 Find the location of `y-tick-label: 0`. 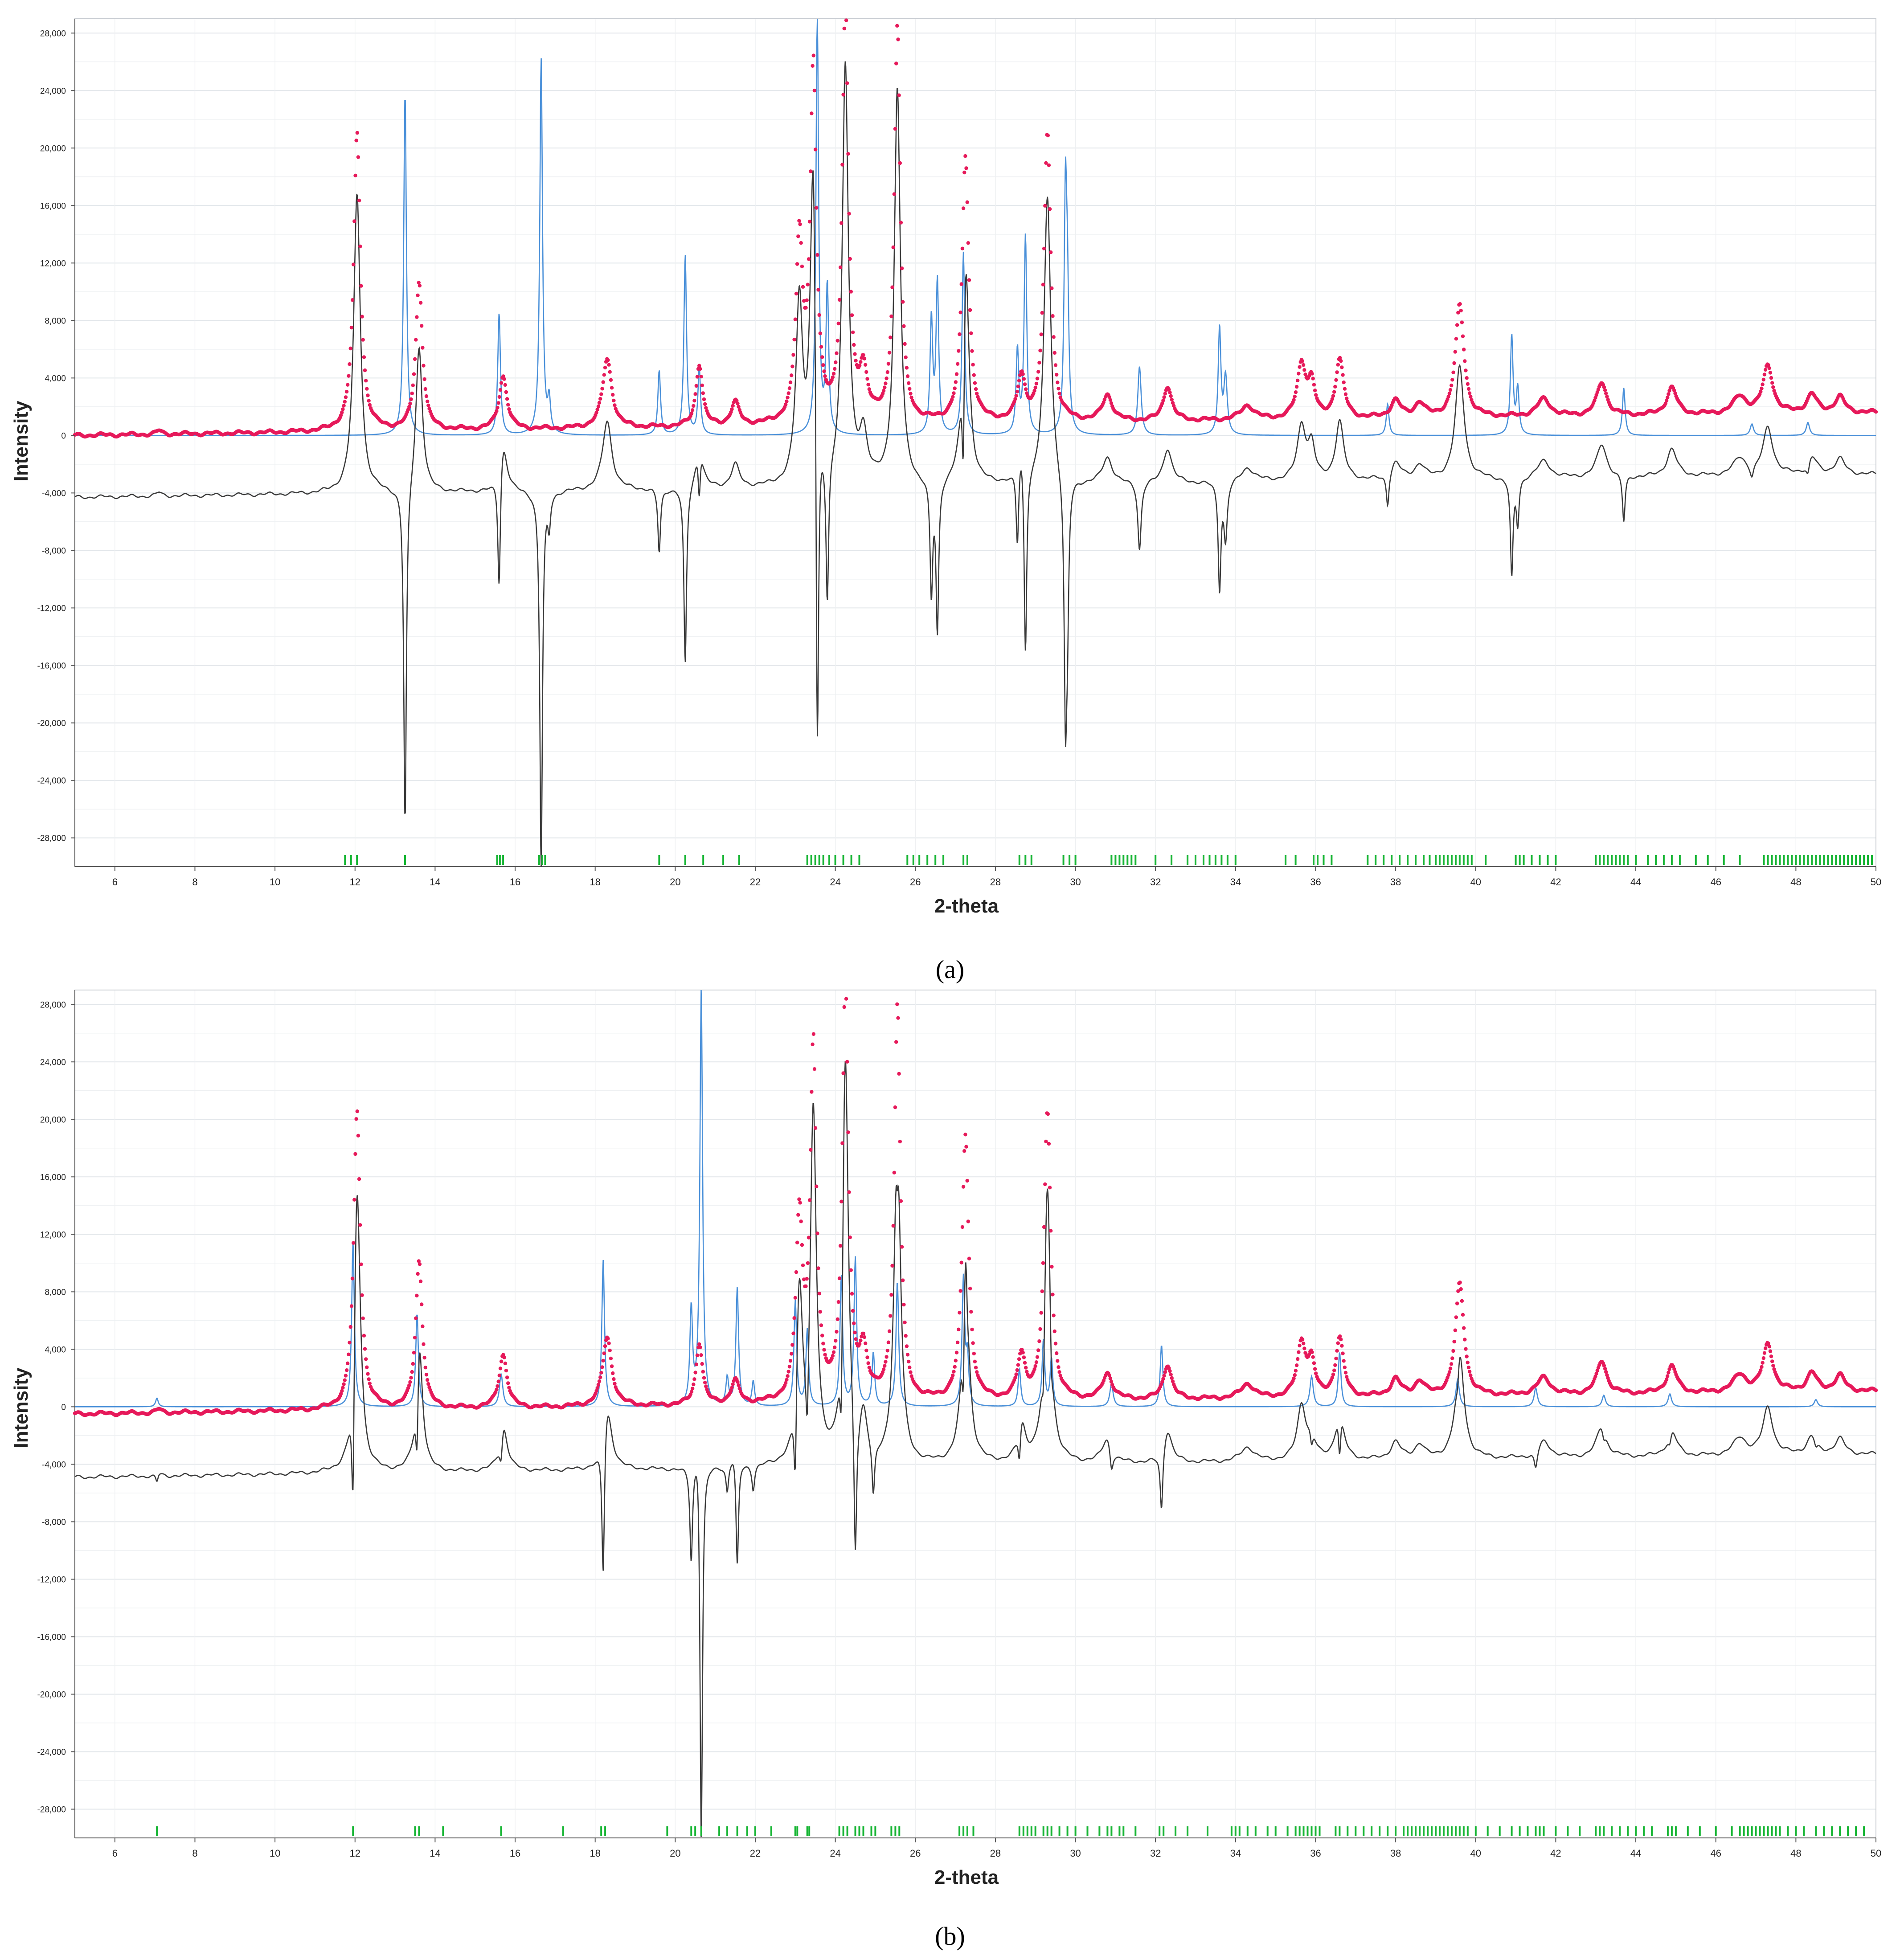

y-tick-label: 0 is located at coordinates (63, 1408).